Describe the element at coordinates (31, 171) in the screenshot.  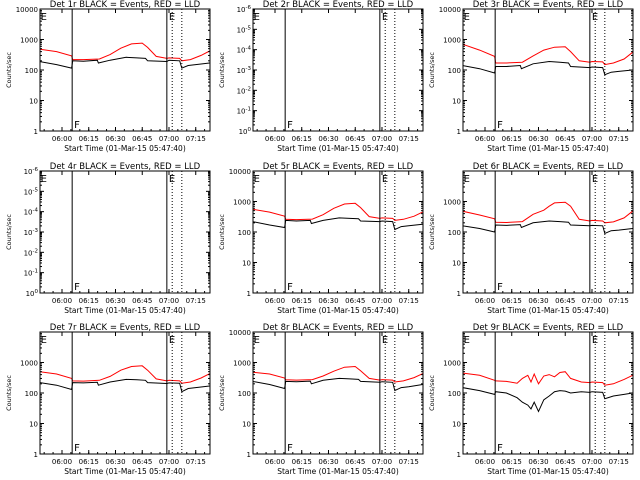
I see `y-tick-label: 10⁻⁶` at that location.